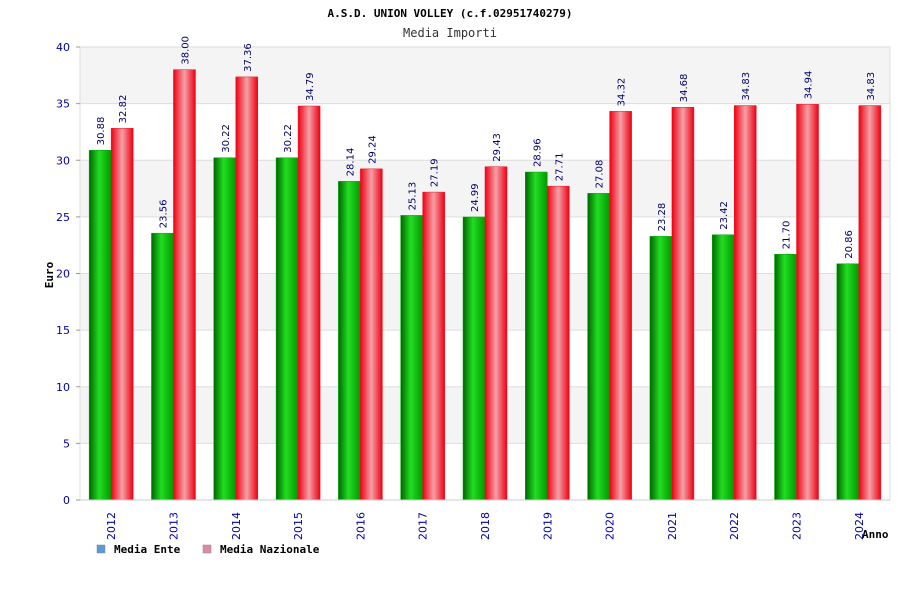 The width and height of the screenshot is (900, 600). I want to click on y-tick-label: 30, so click(63, 160).